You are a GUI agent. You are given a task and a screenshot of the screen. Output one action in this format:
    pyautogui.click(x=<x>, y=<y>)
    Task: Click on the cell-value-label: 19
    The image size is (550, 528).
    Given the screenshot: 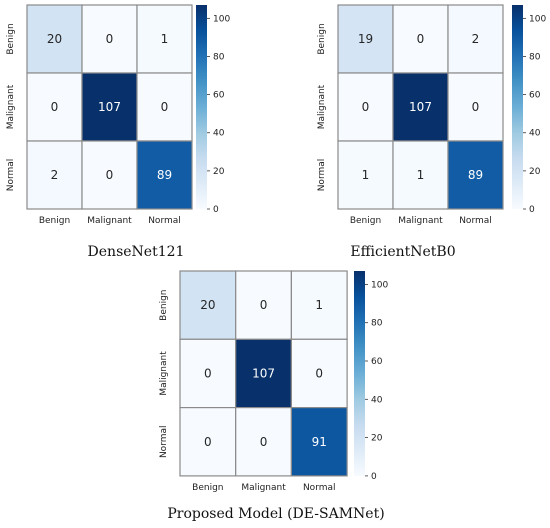 What is the action you would take?
    pyautogui.click(x=365, y=39)
    